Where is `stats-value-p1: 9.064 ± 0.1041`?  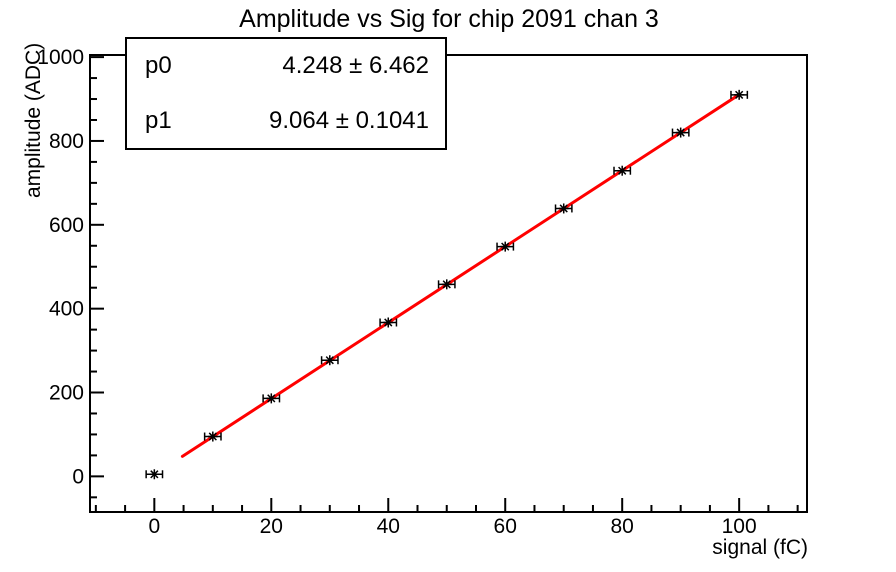 stats-value-p1: 9.064 ± 0.1041 is located at coordinates (349, 120).